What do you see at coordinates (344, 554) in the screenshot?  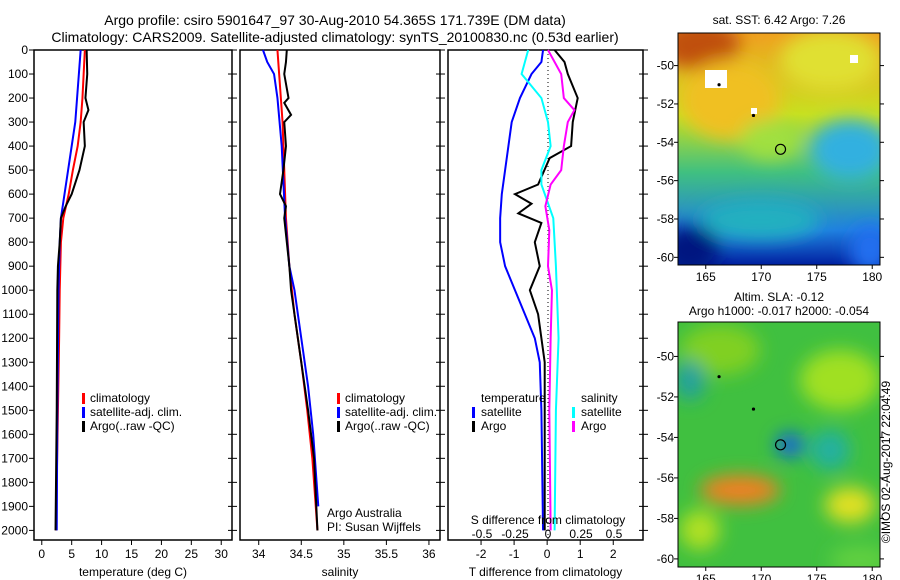 I see `sal-xtick-label: 35` at bounding box center [344, 554].